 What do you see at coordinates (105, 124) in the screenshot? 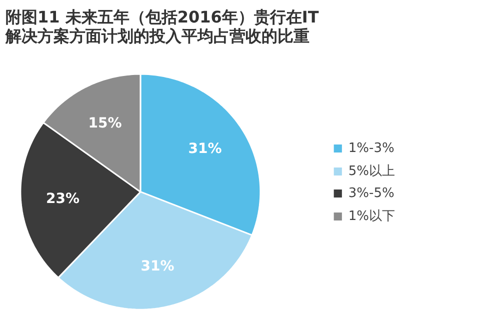
I see `data-label: 15%` at bounding box center [105, 124].